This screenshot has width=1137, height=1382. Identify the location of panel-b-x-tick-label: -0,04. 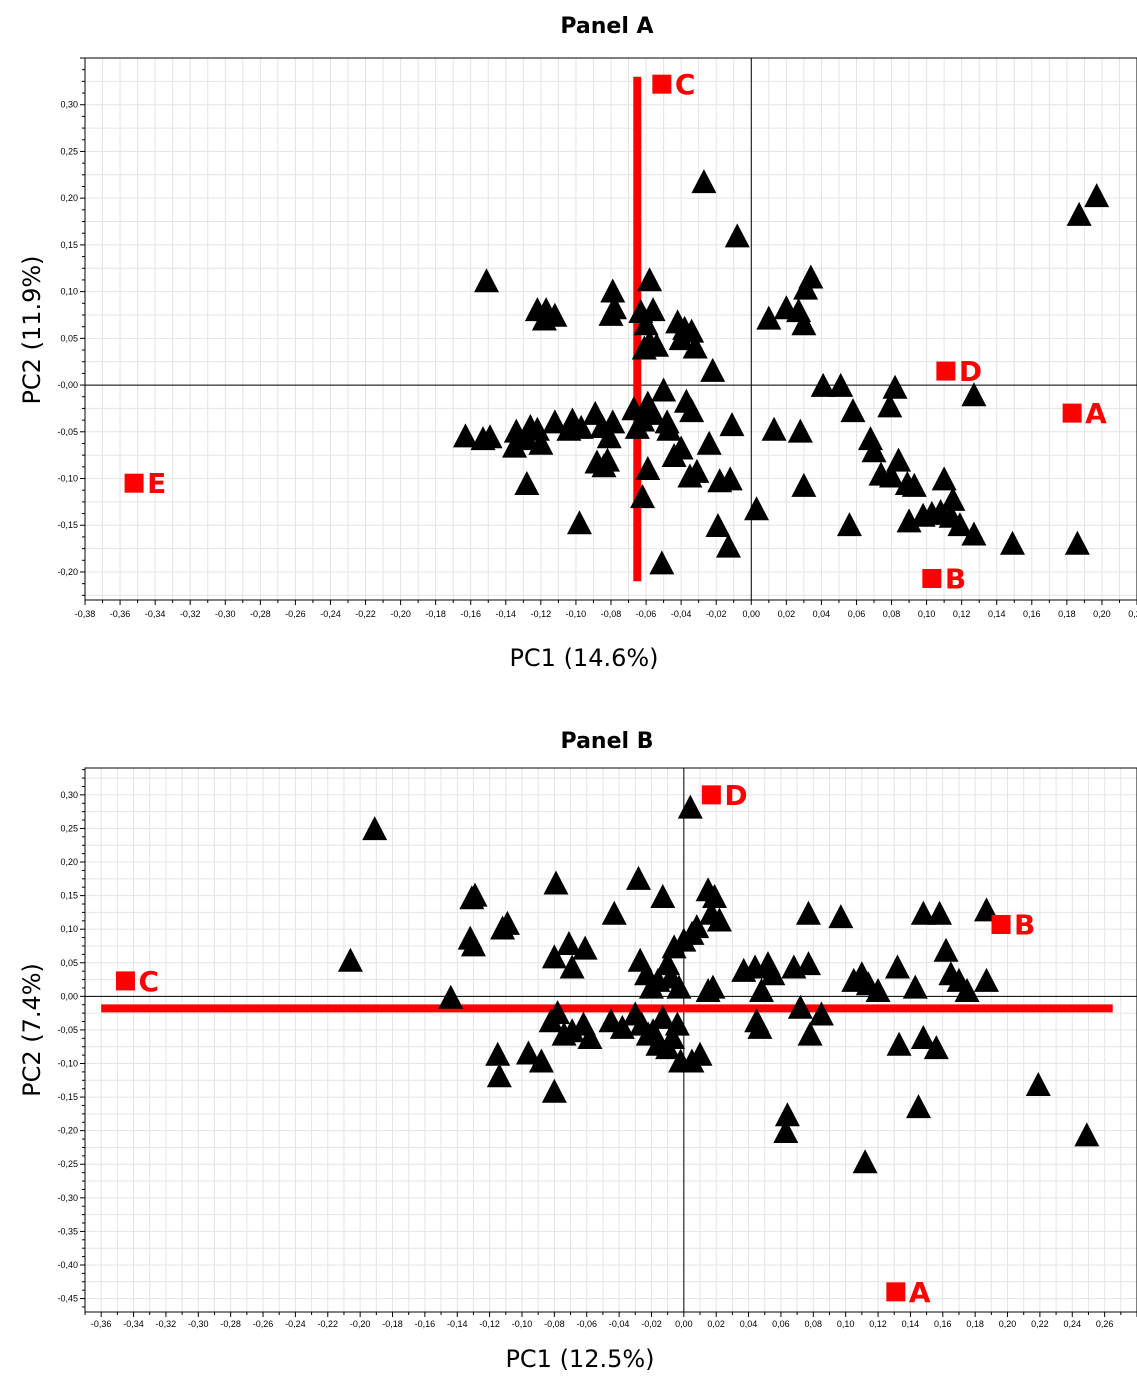
(619, 1324).